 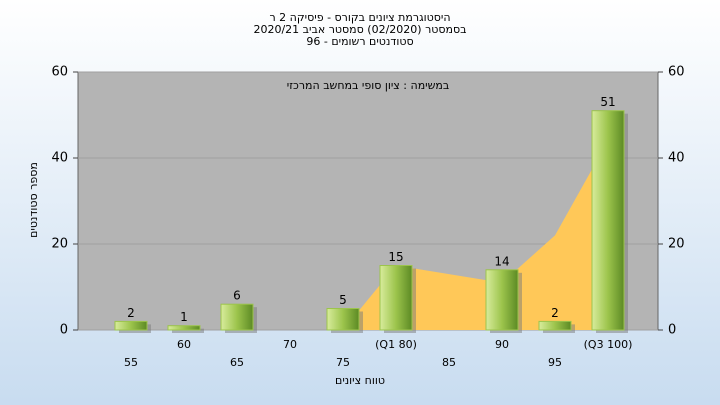 What do you see at coordinates (237, 296) in the screenshot?
I see `data-label: 6` at bounding box center [237, 296].